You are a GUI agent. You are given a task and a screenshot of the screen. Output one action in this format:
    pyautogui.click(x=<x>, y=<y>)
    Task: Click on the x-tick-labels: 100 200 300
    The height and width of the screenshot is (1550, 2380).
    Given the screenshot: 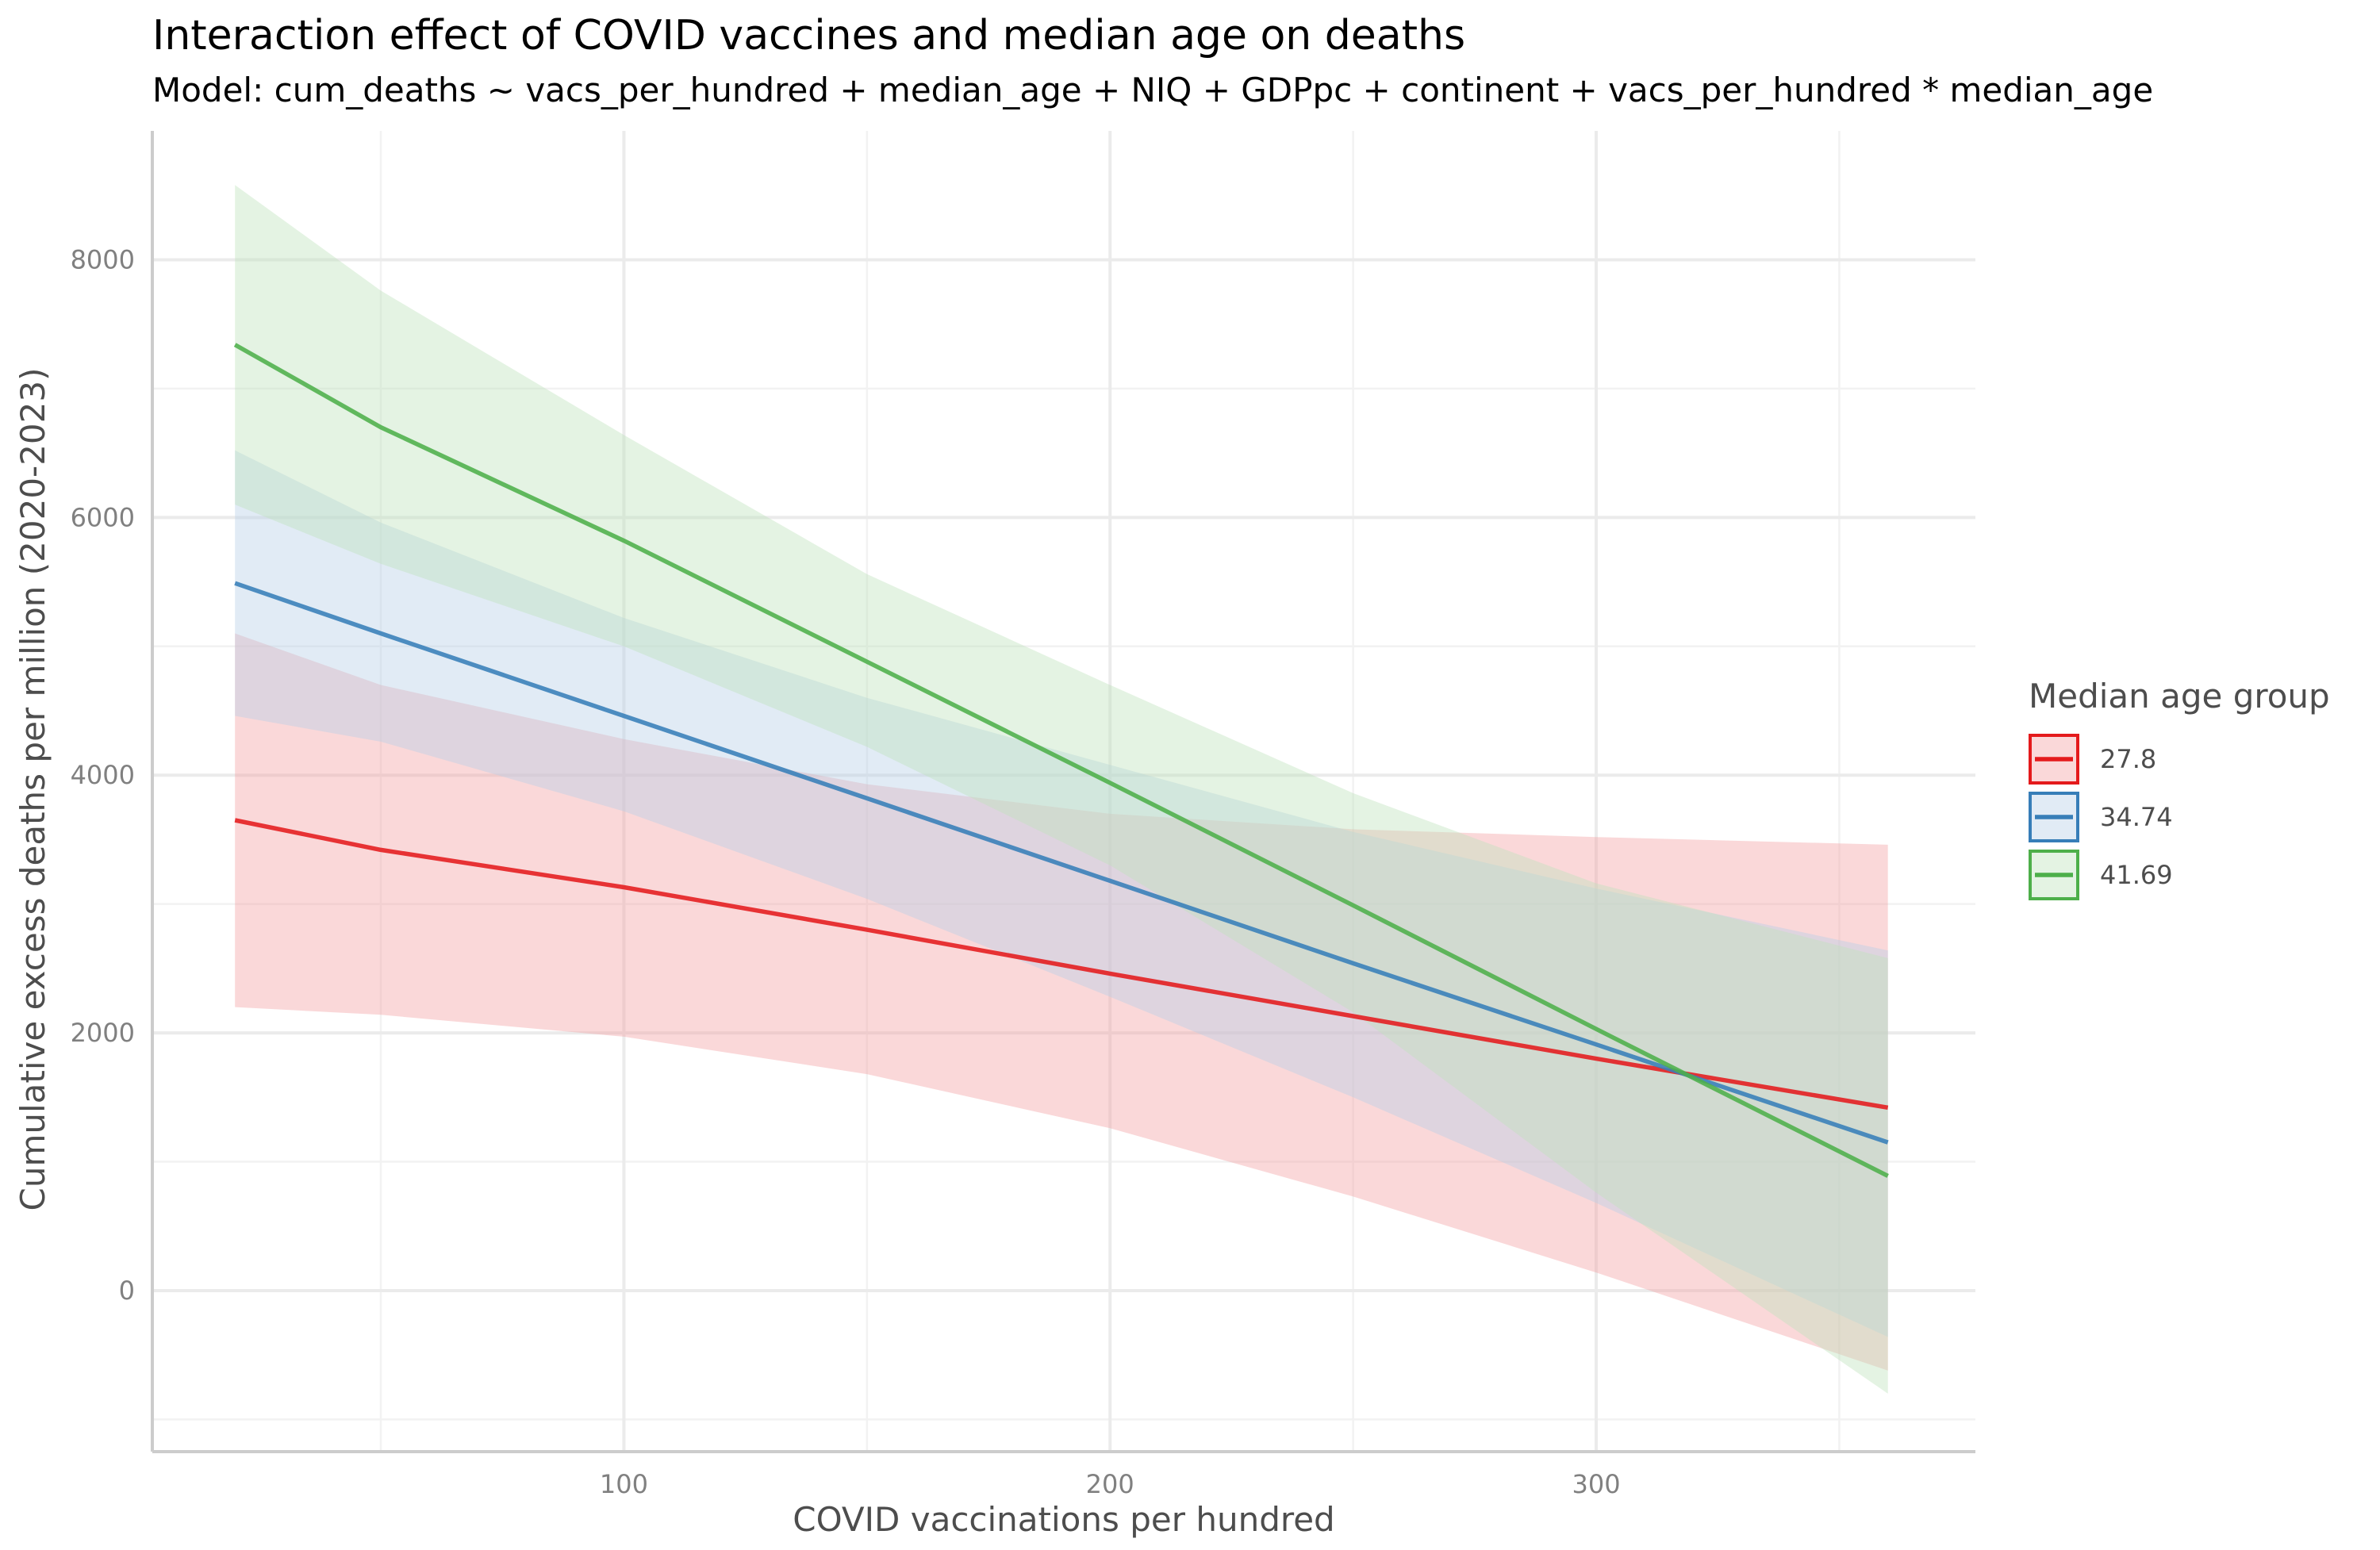 What is the action you would take?
    pyautogui.click(x=1110, y=1484)
    